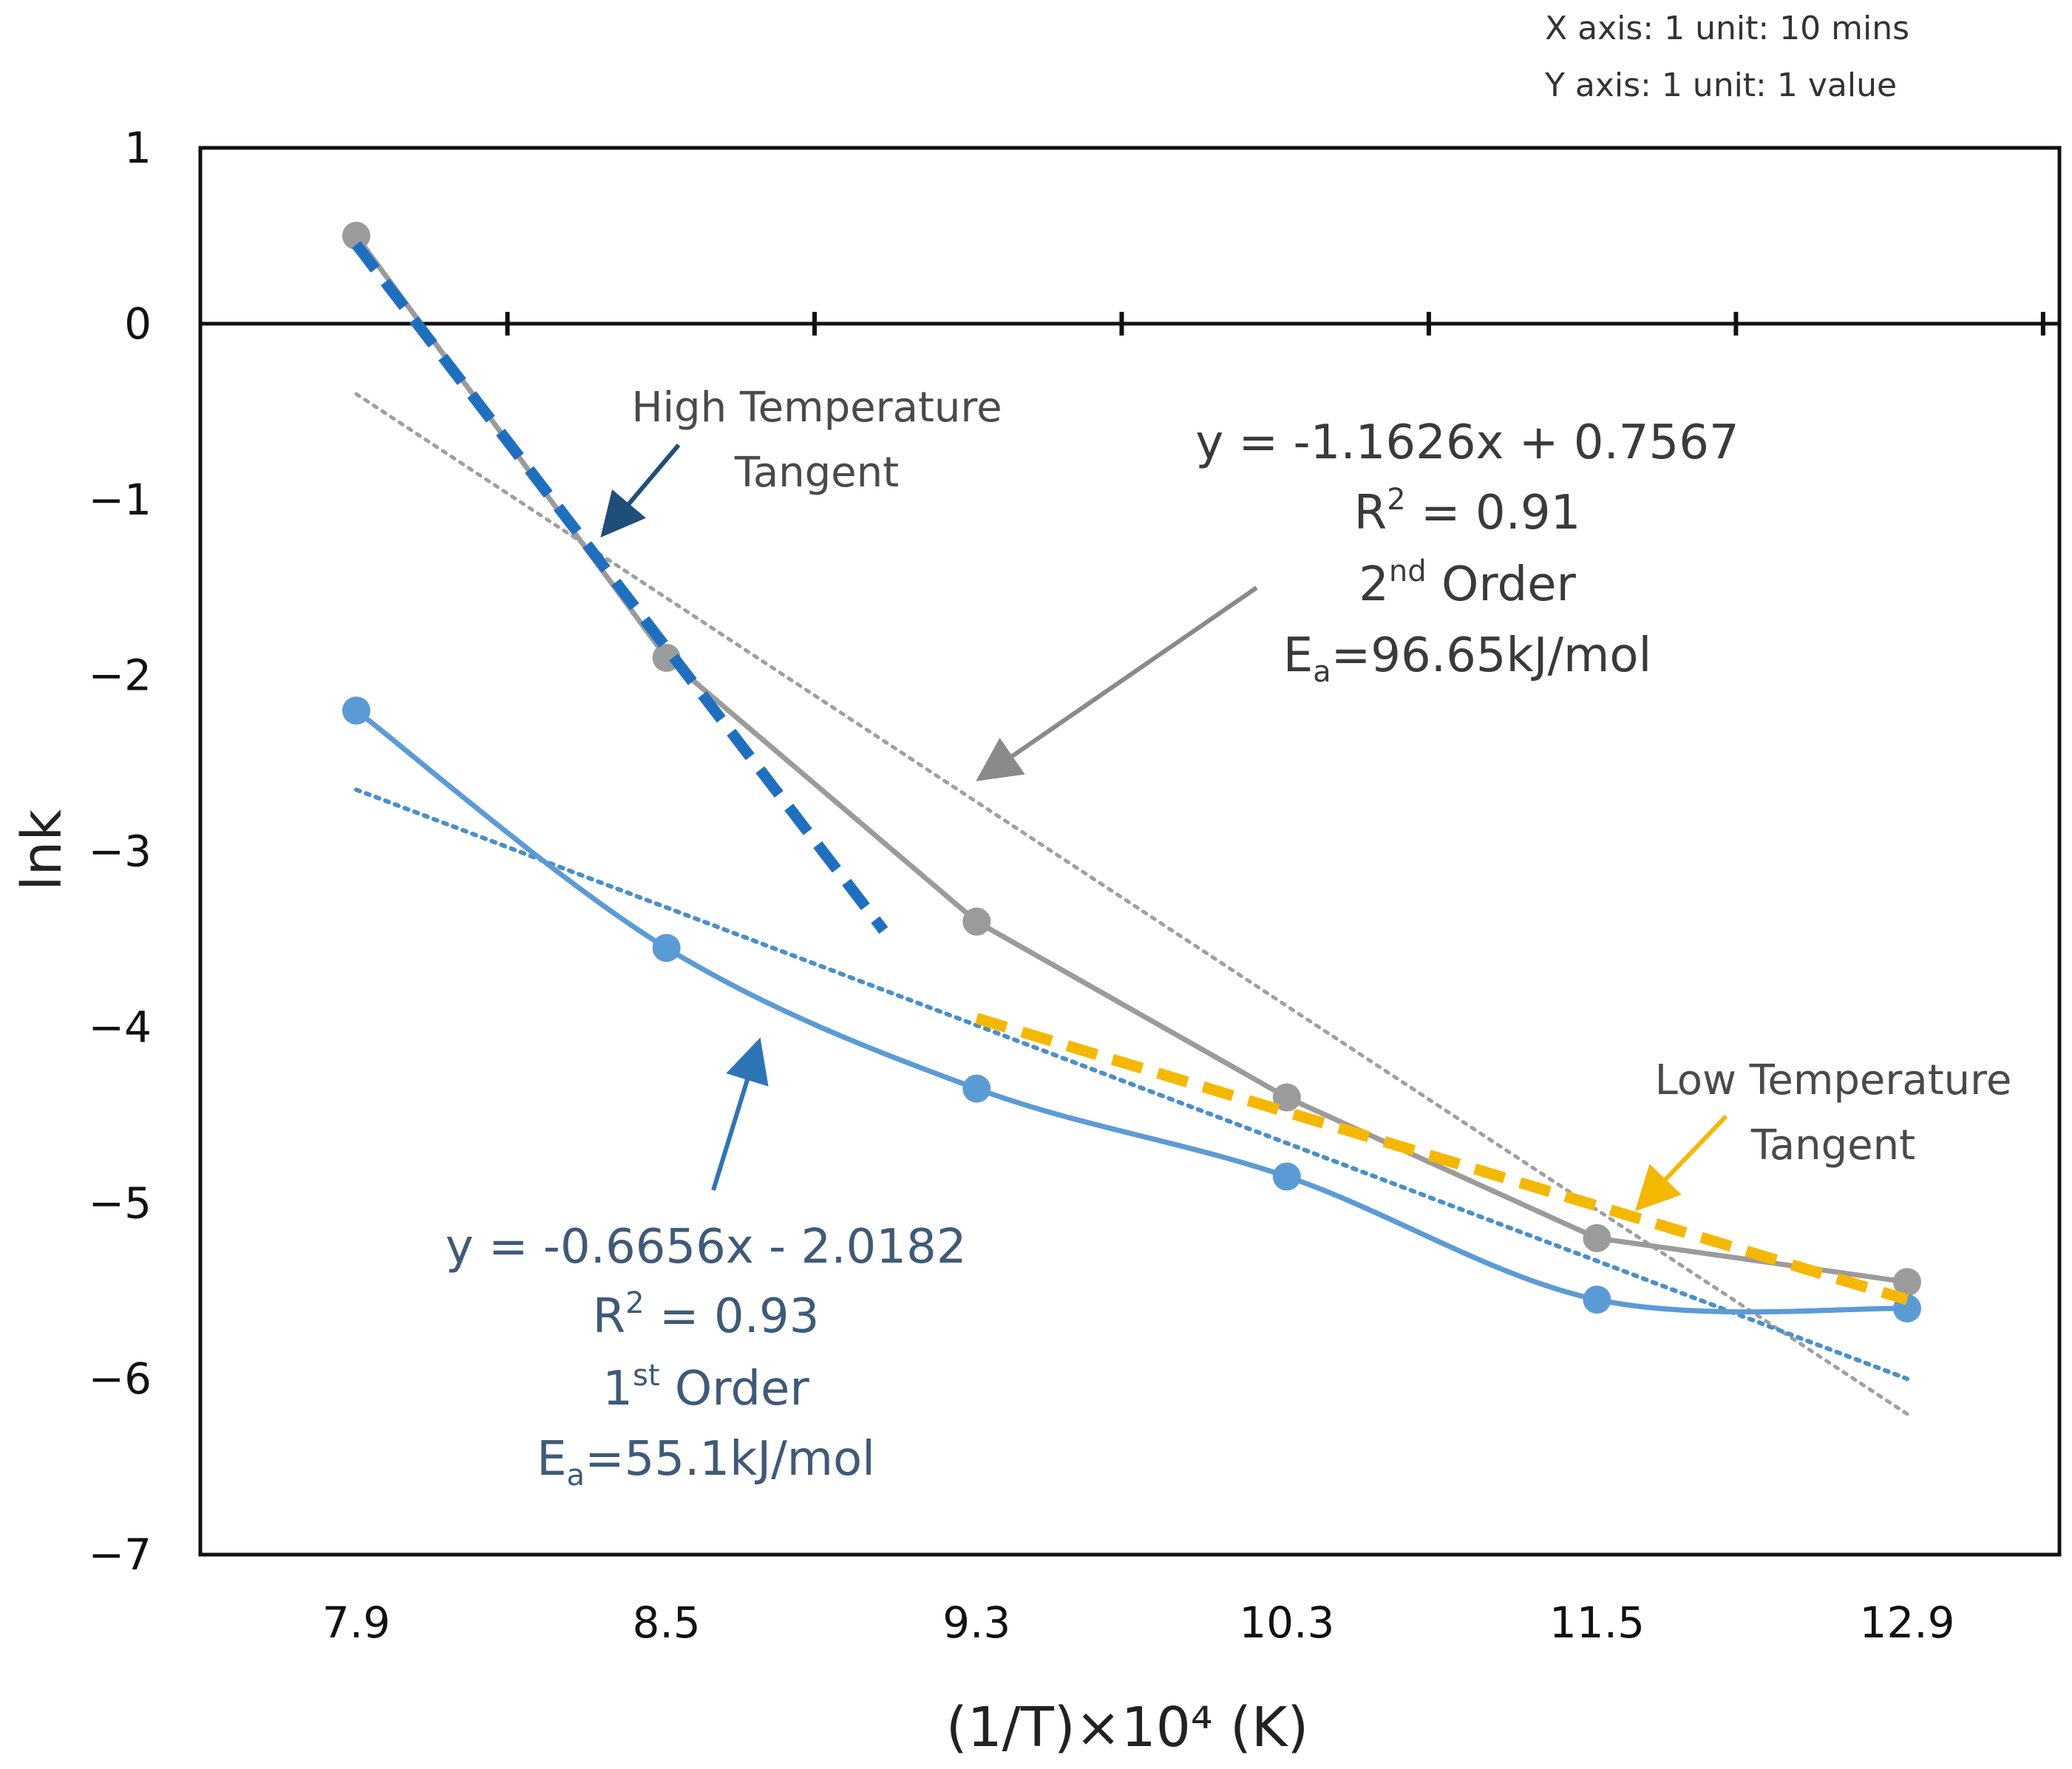  What do you see at coordinates (1467, 442) in the screenshot?
I see `second-order-equation: y = -1.1626x + 0.7567` at bounding box center [1467, 442].